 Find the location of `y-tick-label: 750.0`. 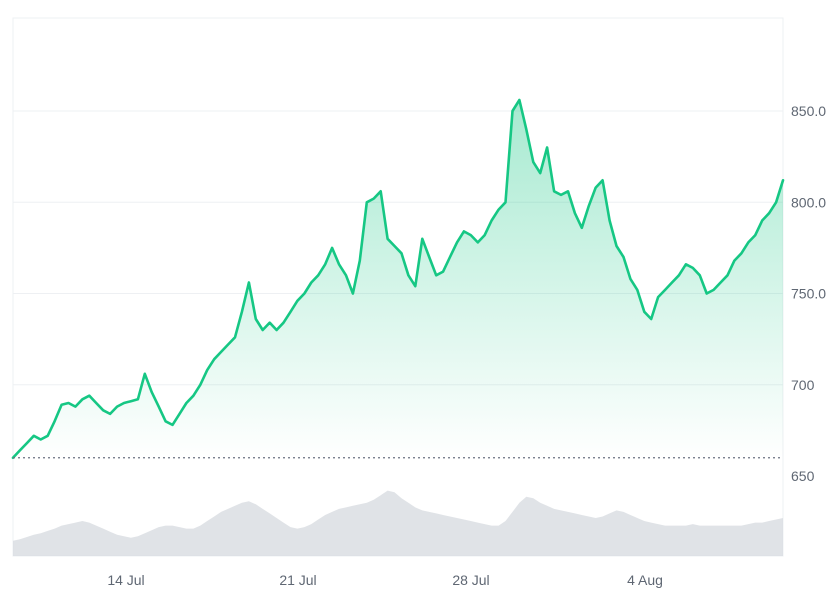

y-tick-label: 750.0 is located at coordinates (808, 294).